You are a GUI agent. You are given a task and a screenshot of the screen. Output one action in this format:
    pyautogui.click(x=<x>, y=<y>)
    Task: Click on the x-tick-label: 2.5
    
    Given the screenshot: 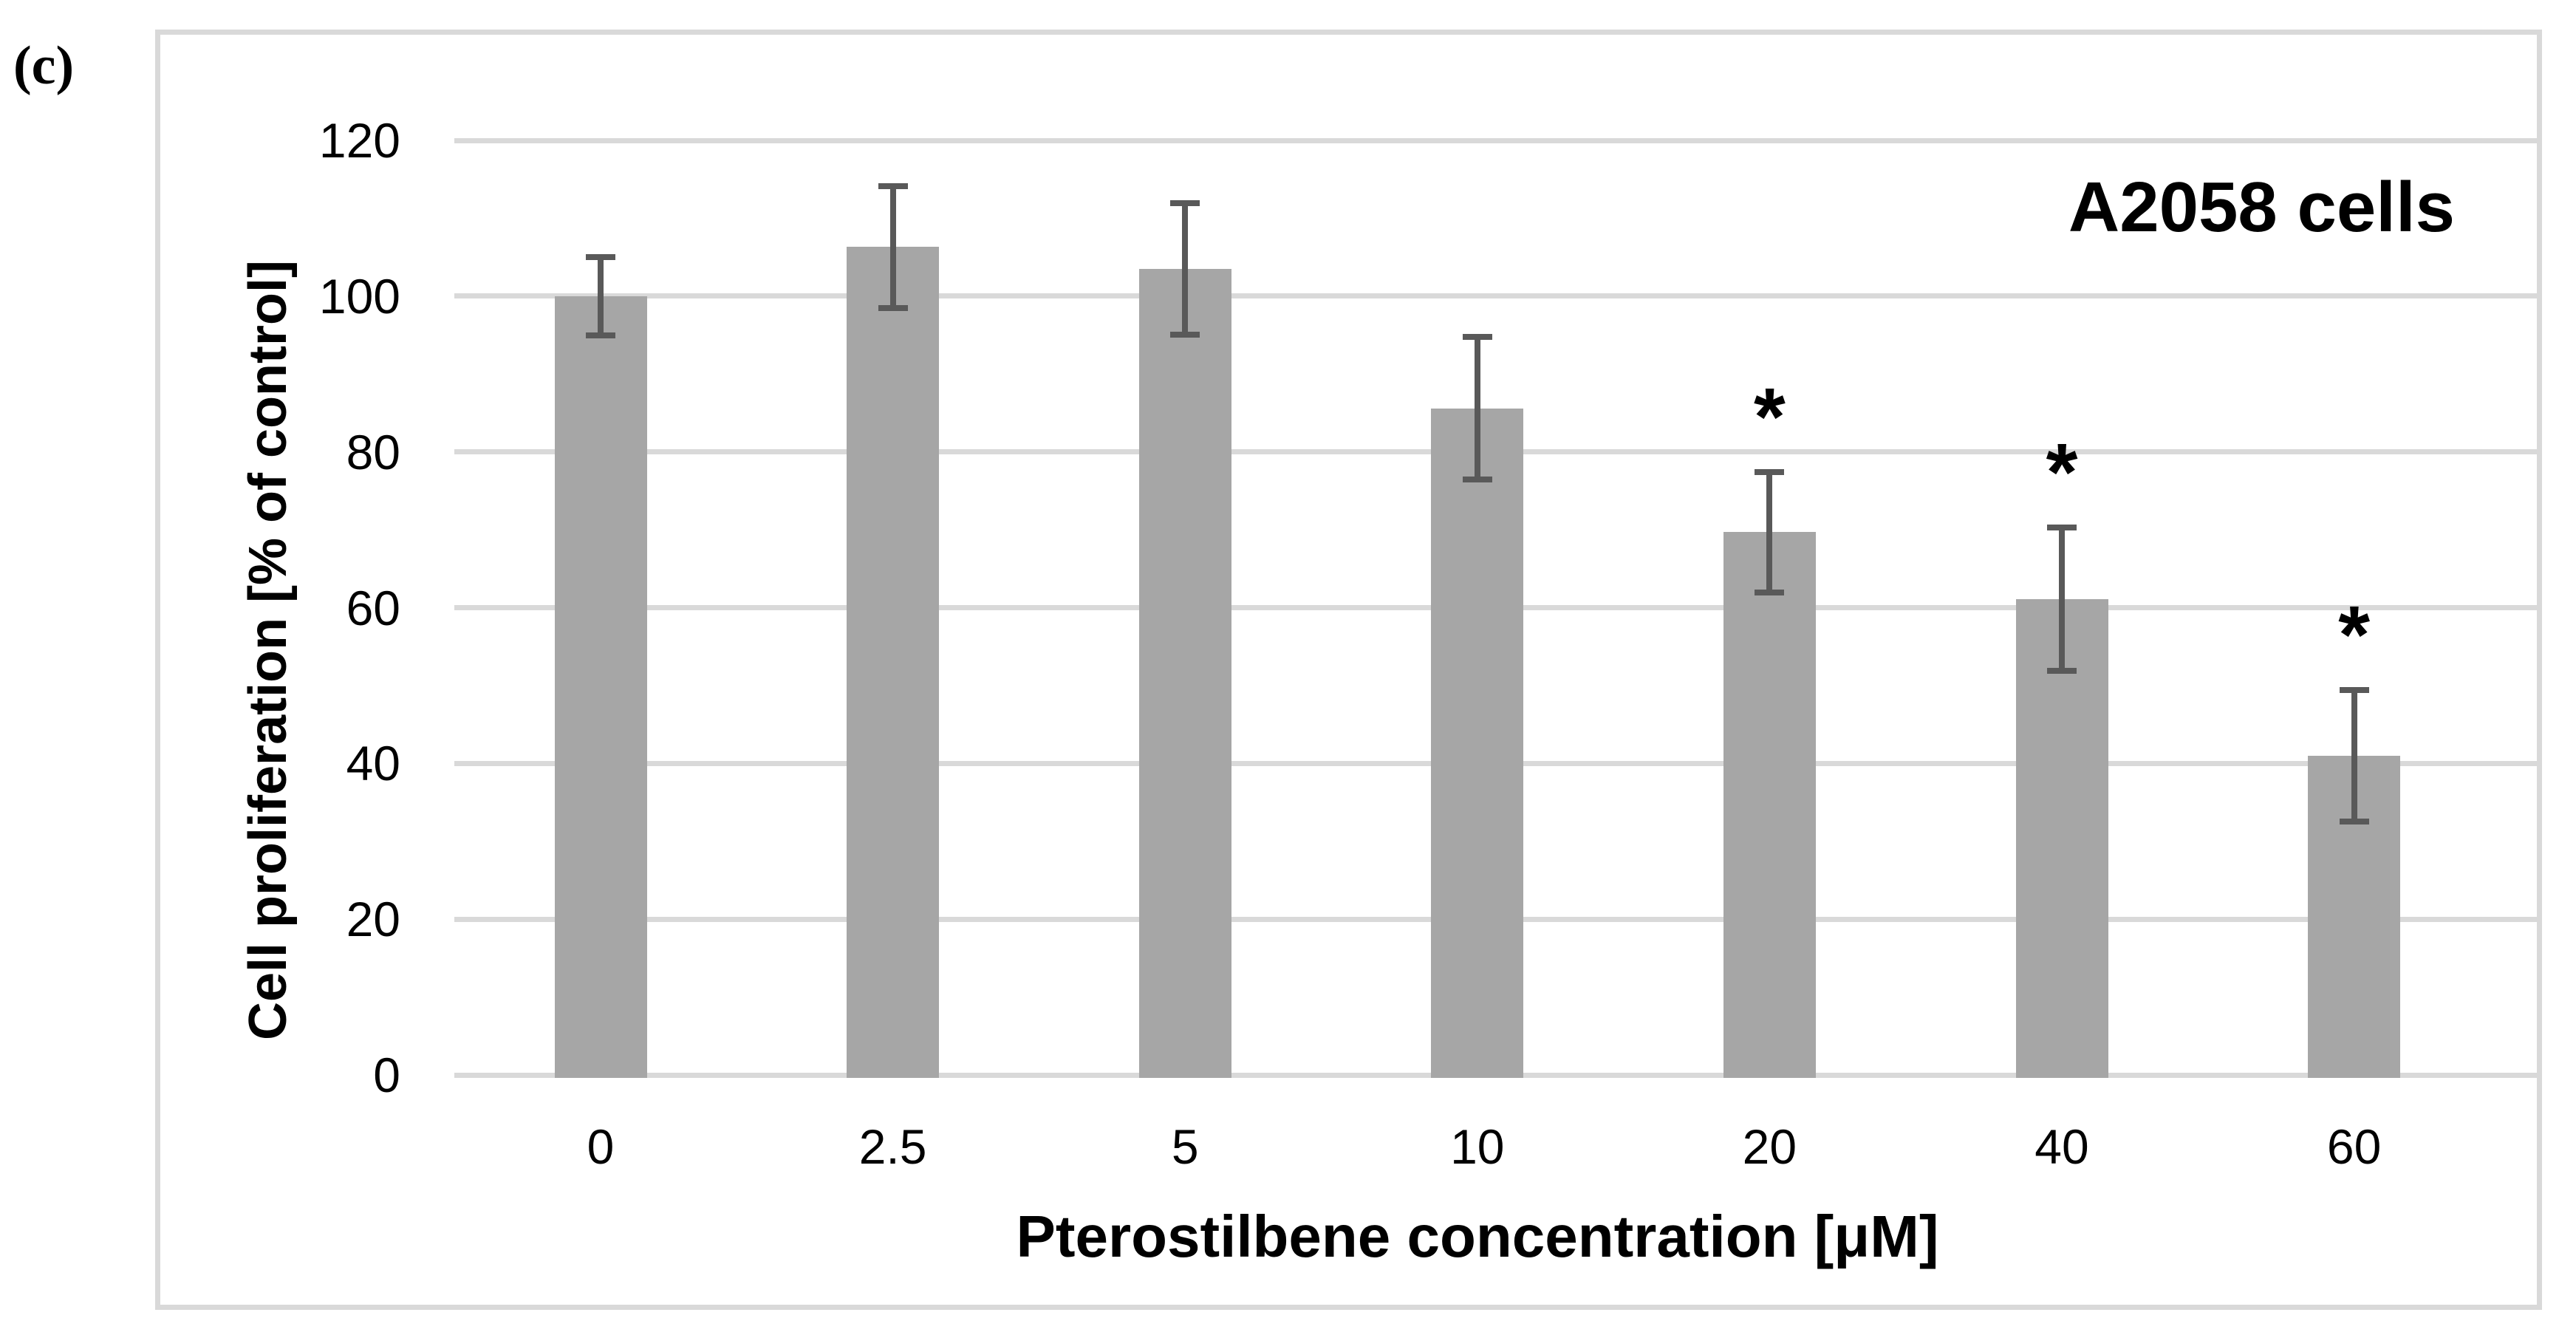 What is the action you would take?
    pyautogui.click(x=893, y=1147)
    